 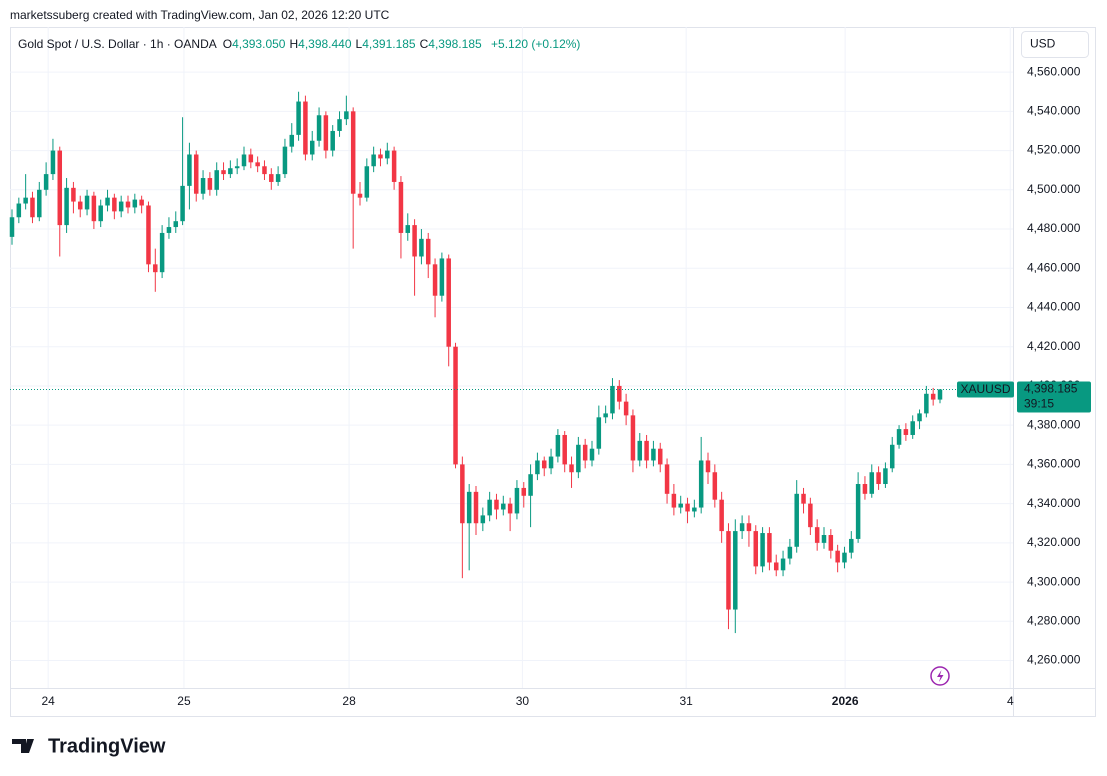 I want to click on y-tick-label: 4,420.000, so click(x=1054, y=346).